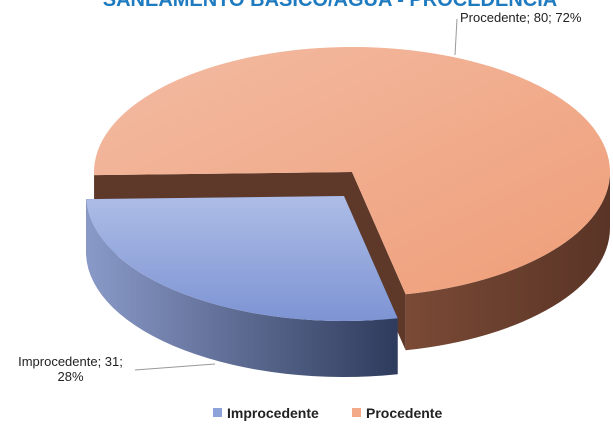 The width and height of the screenshot is (613, 425). What do you see at coordinates (242, 258) in the screenshot?
I see `slice` at bounding box center [242, 258].